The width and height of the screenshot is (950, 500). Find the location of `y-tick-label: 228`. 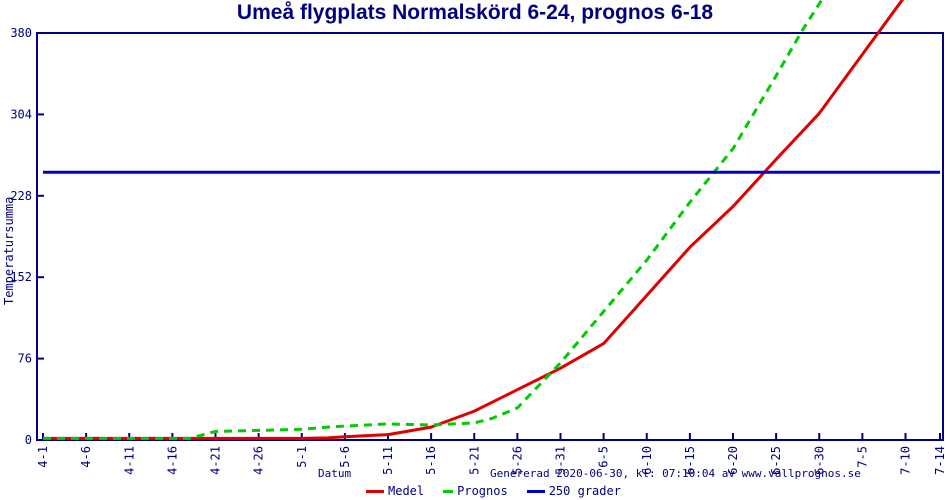

y-tick-label: 228 is located at coordinates (21, 196).